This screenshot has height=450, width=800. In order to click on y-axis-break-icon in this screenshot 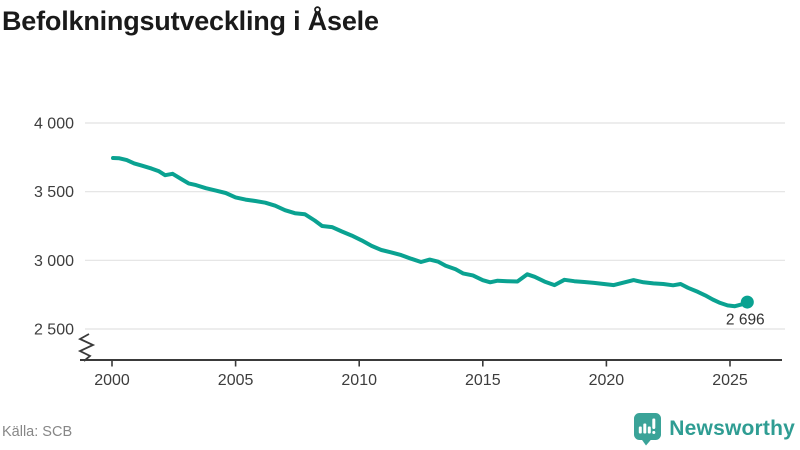, I will do `click(86, 347)`.